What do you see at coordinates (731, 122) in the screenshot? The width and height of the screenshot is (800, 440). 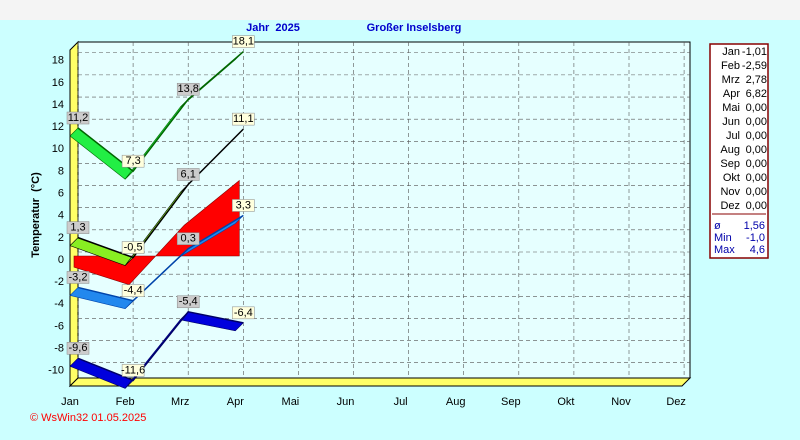 I see `legend-month: Jun` at bounding box center [731, 122].